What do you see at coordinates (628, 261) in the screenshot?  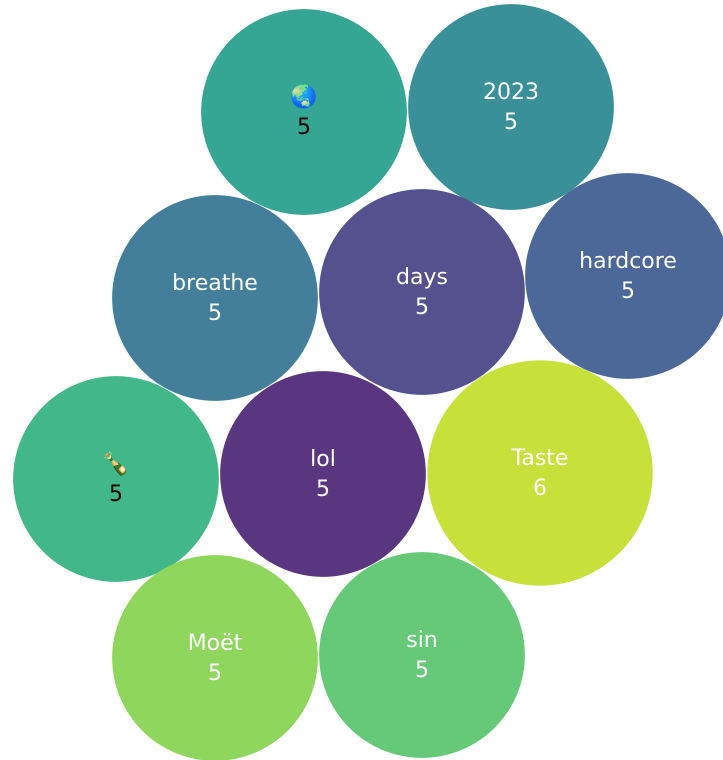 I see `bubble-label: hardcore` at bounding box center [628, 261].